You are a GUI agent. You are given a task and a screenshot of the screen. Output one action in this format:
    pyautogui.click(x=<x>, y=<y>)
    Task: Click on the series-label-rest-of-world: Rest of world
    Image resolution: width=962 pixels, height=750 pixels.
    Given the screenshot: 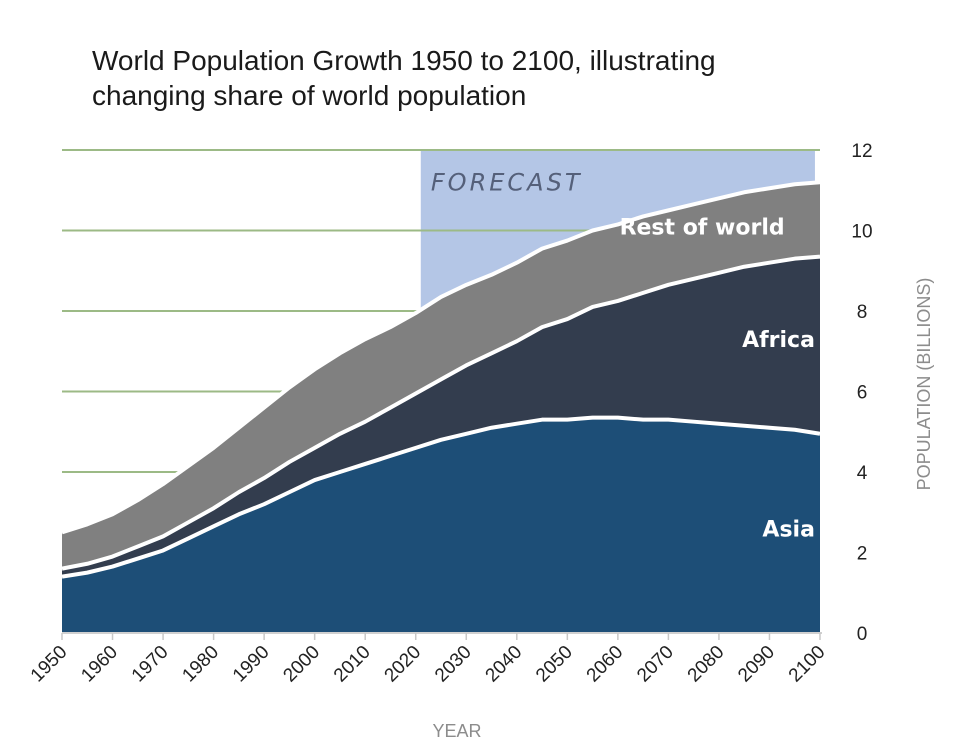 What is the action you would take?
    pyautogui.click(x=702, y=228)
    